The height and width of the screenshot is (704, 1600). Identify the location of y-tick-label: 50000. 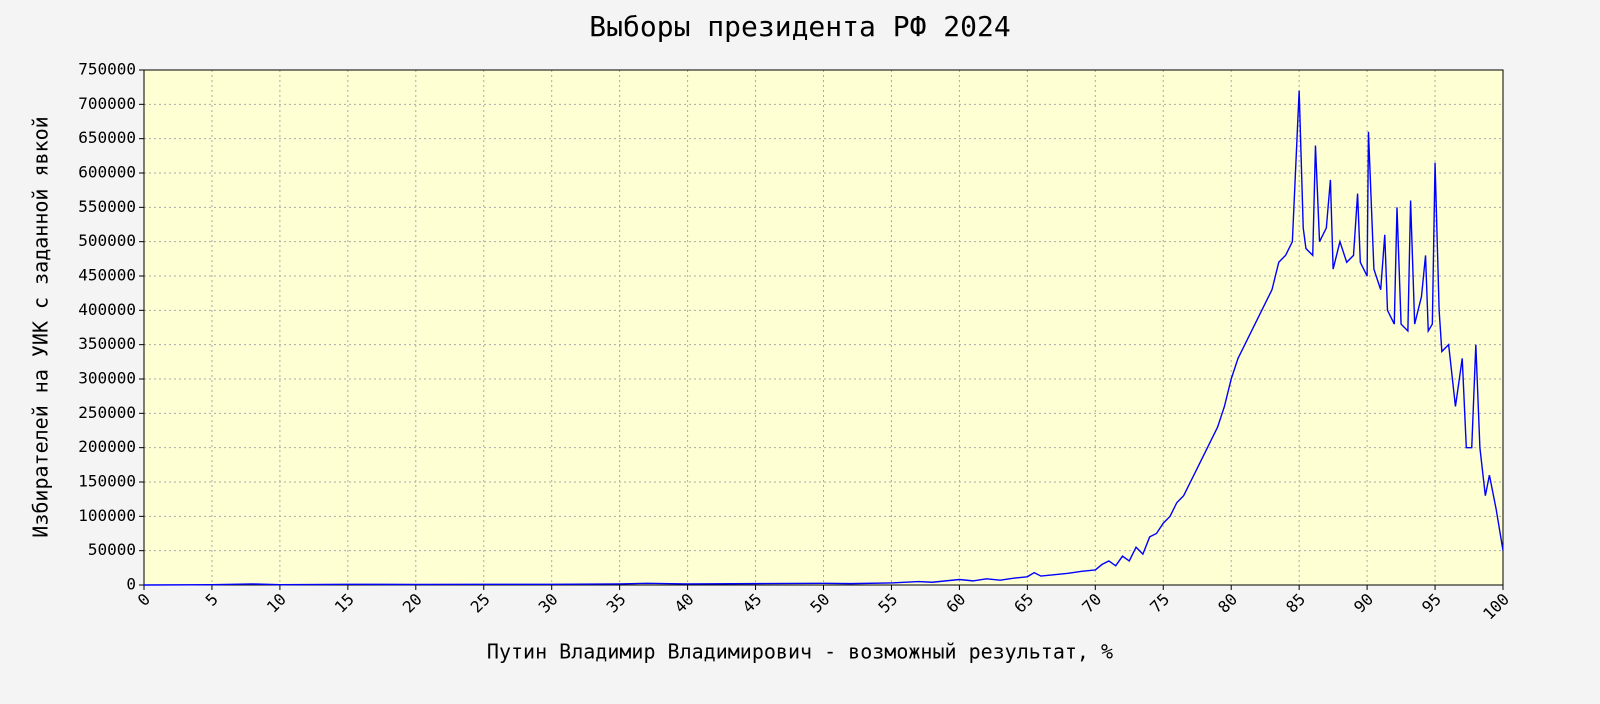
(112, 549).